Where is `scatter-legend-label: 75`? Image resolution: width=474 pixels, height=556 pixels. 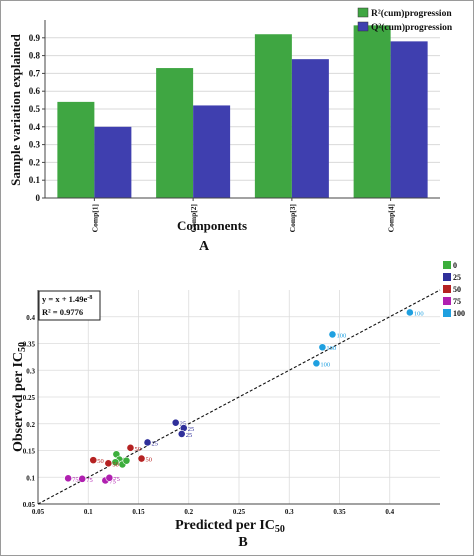
scatter-legend-label: 75 is located at coordinates (457, 301).